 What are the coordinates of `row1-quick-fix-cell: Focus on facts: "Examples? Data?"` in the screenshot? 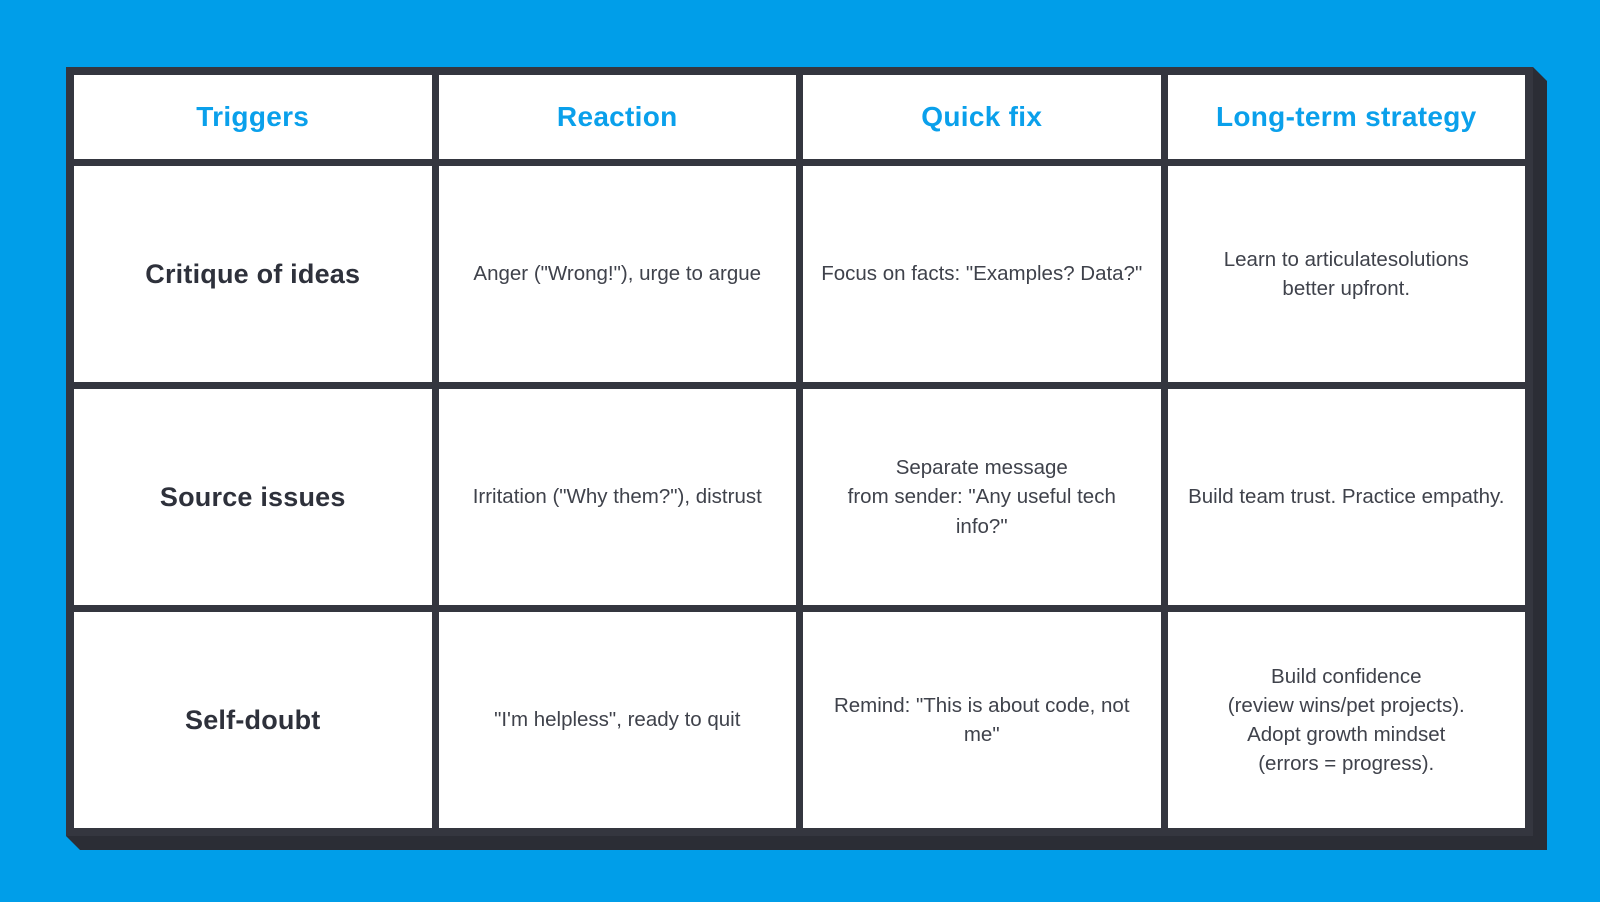 It's located at (982, 274).